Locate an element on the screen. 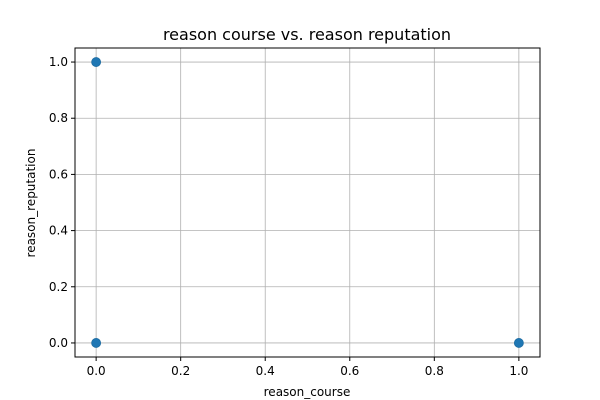 The image size is (600, 400). x-tick-label: 0.2 is located at coordinates (180, 371).